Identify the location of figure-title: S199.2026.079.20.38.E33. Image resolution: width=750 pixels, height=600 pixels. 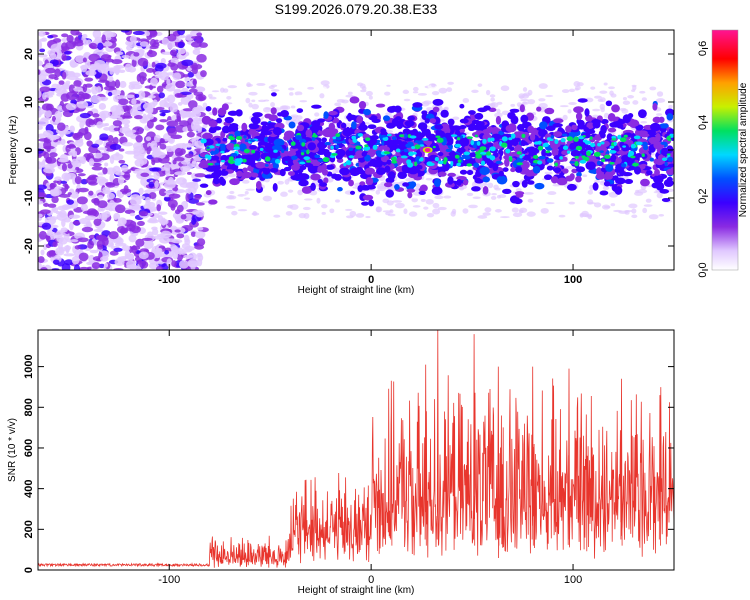
(356, 9).